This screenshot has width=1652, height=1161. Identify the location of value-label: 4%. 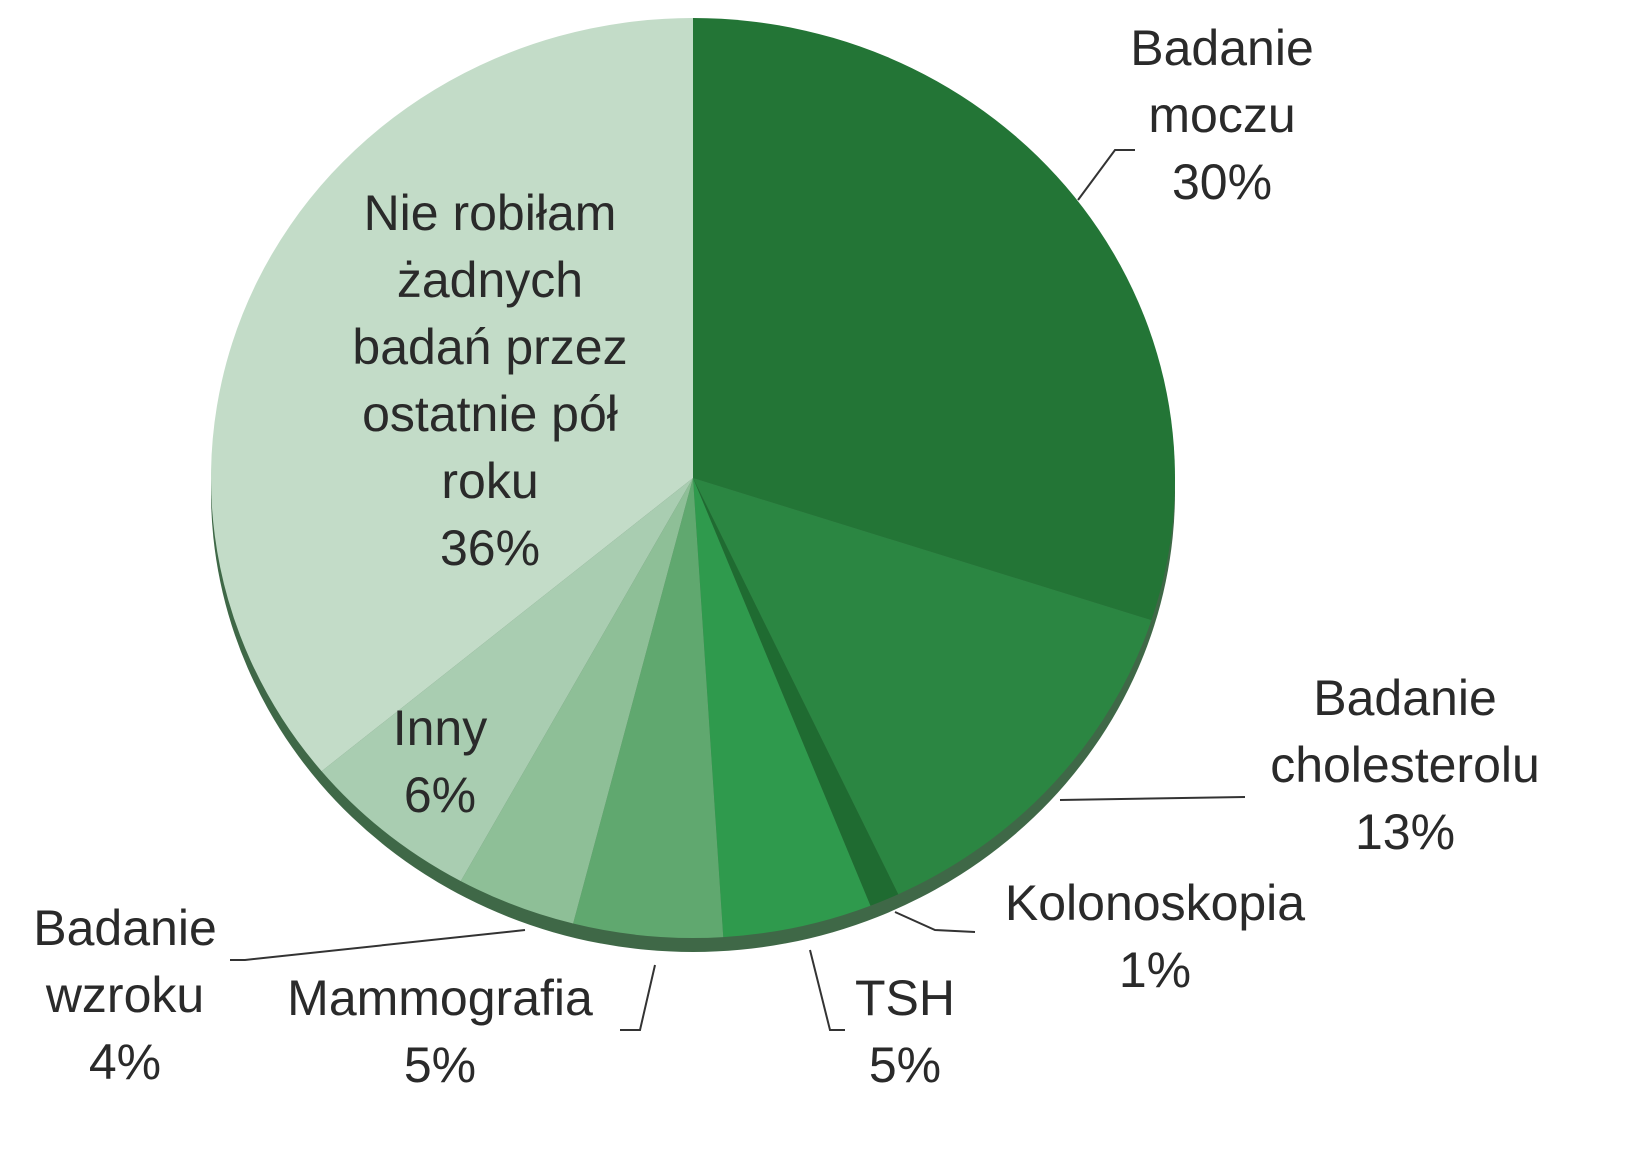
(125, 1062).